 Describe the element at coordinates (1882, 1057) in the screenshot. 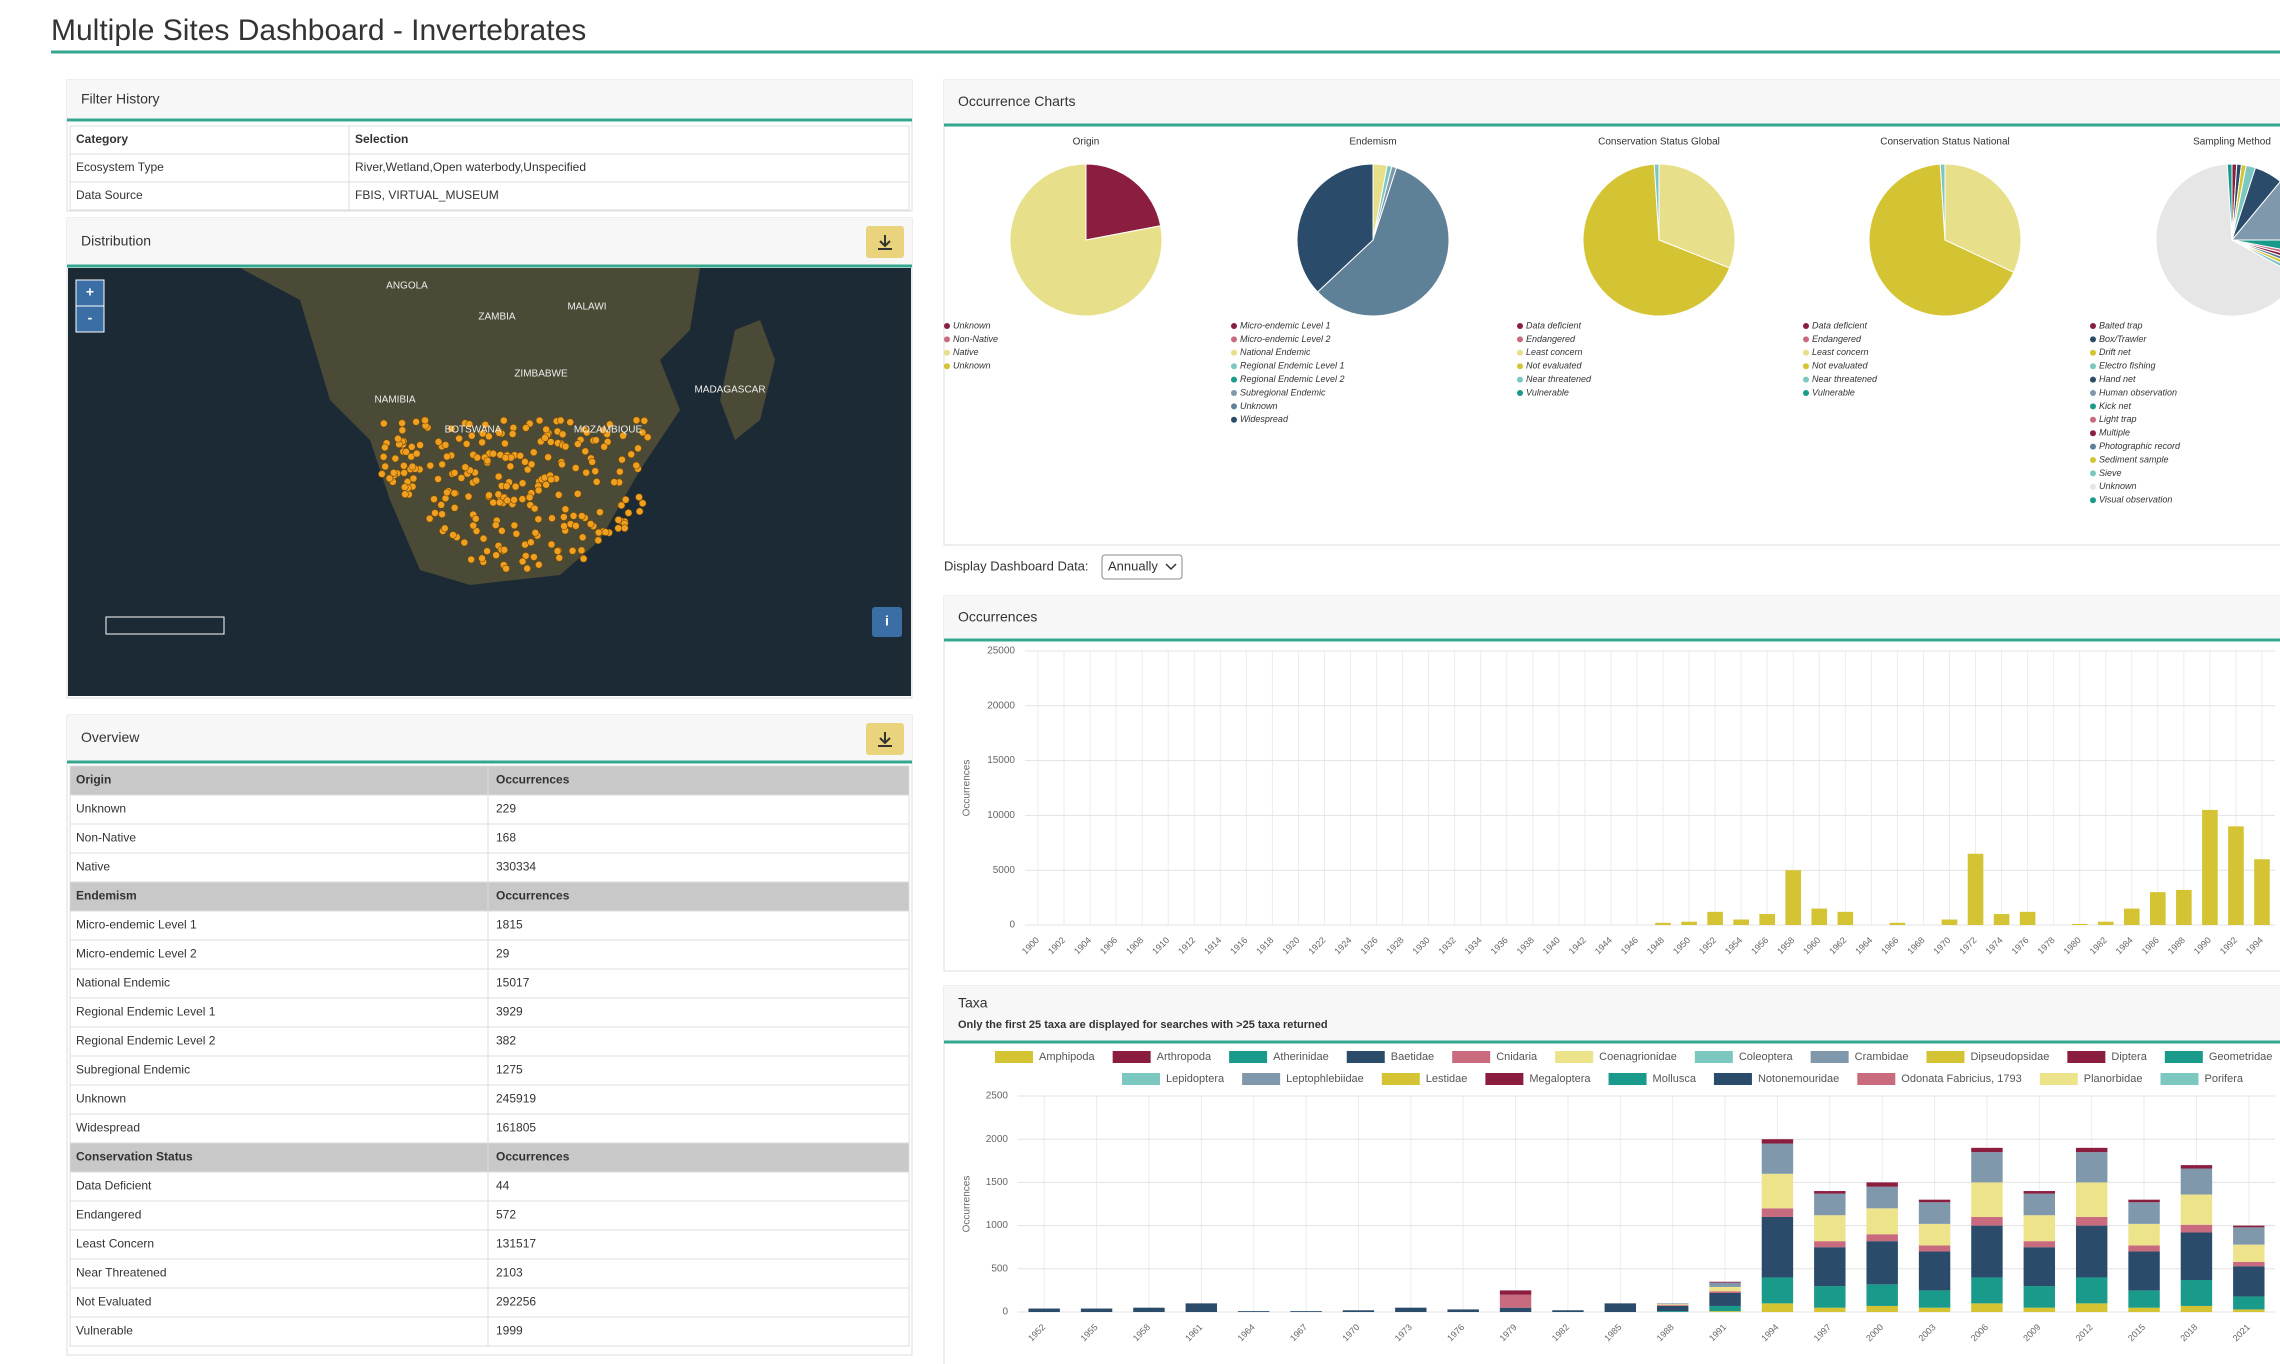

I see `legend-label: Crambidae` at that location.